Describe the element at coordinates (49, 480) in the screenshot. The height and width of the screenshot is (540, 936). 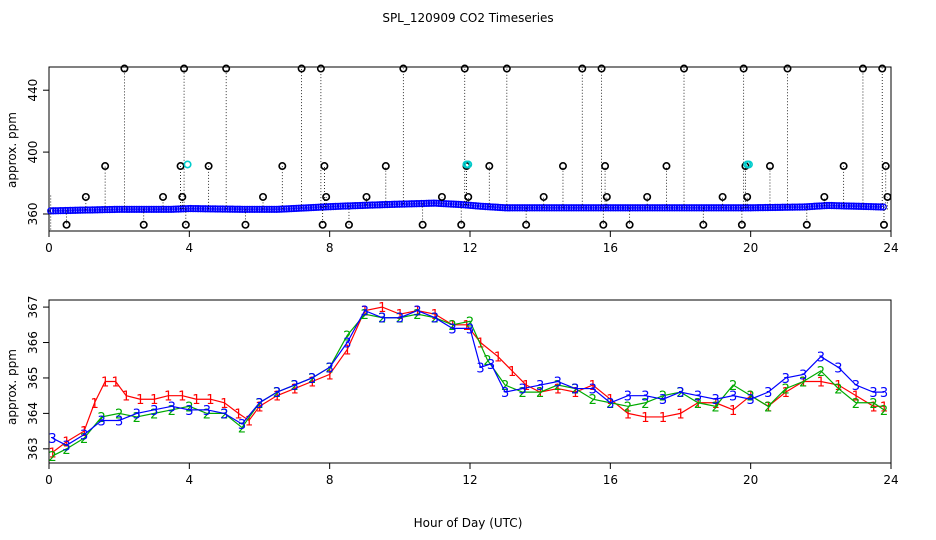
I see `bottom-x-tick-label: 0` at that location.